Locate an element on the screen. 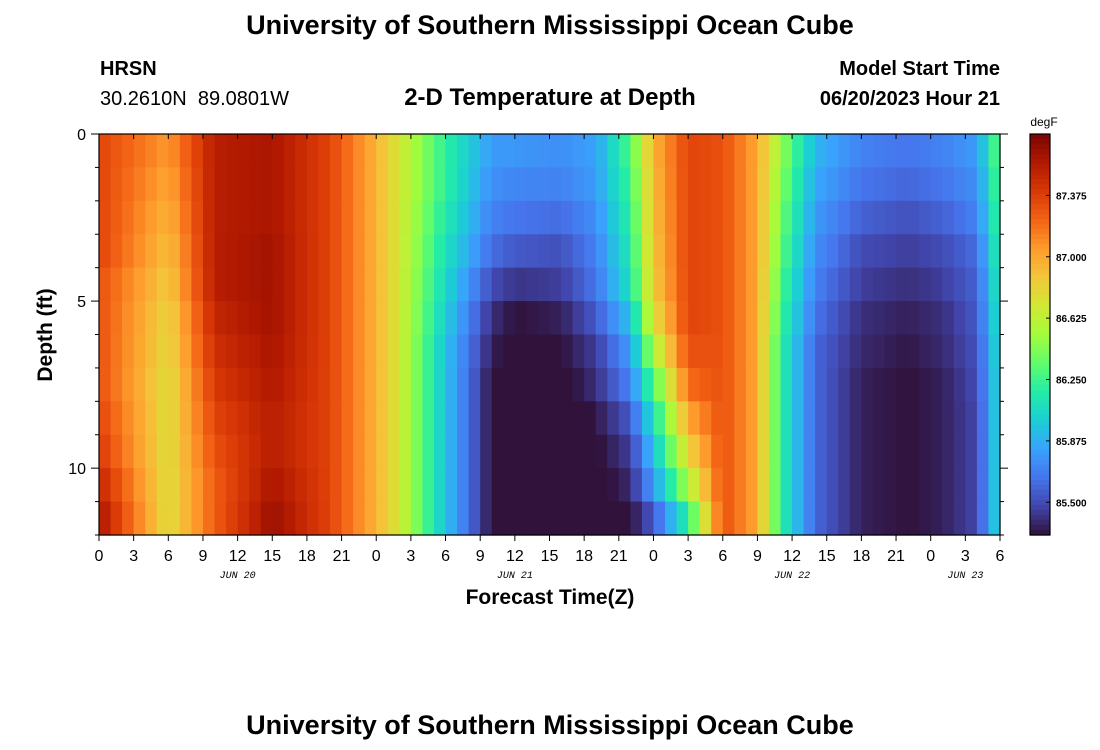  x-tick-label: 12 is located at coordinates (238, 556).